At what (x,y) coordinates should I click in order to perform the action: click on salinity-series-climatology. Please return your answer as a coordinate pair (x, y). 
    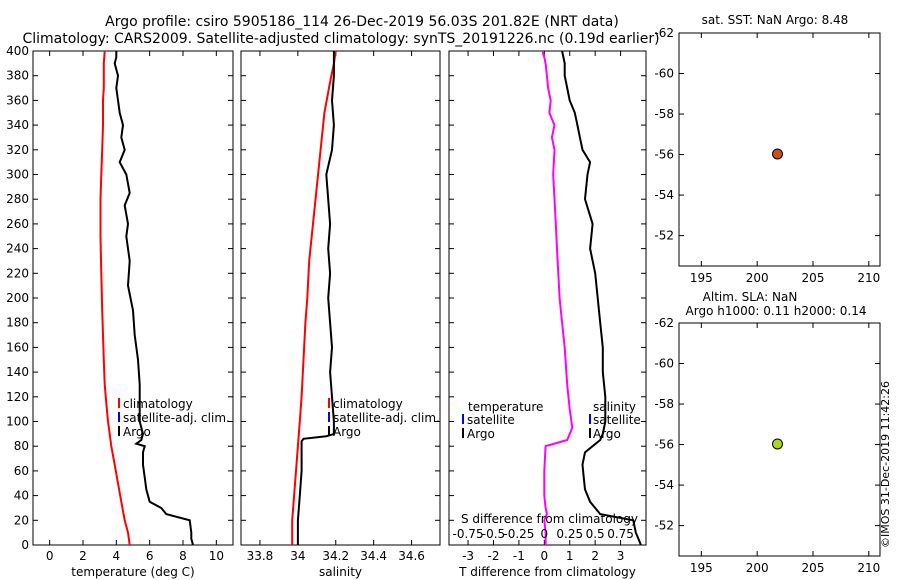
    Looking at the image, I should click on (314, 297).